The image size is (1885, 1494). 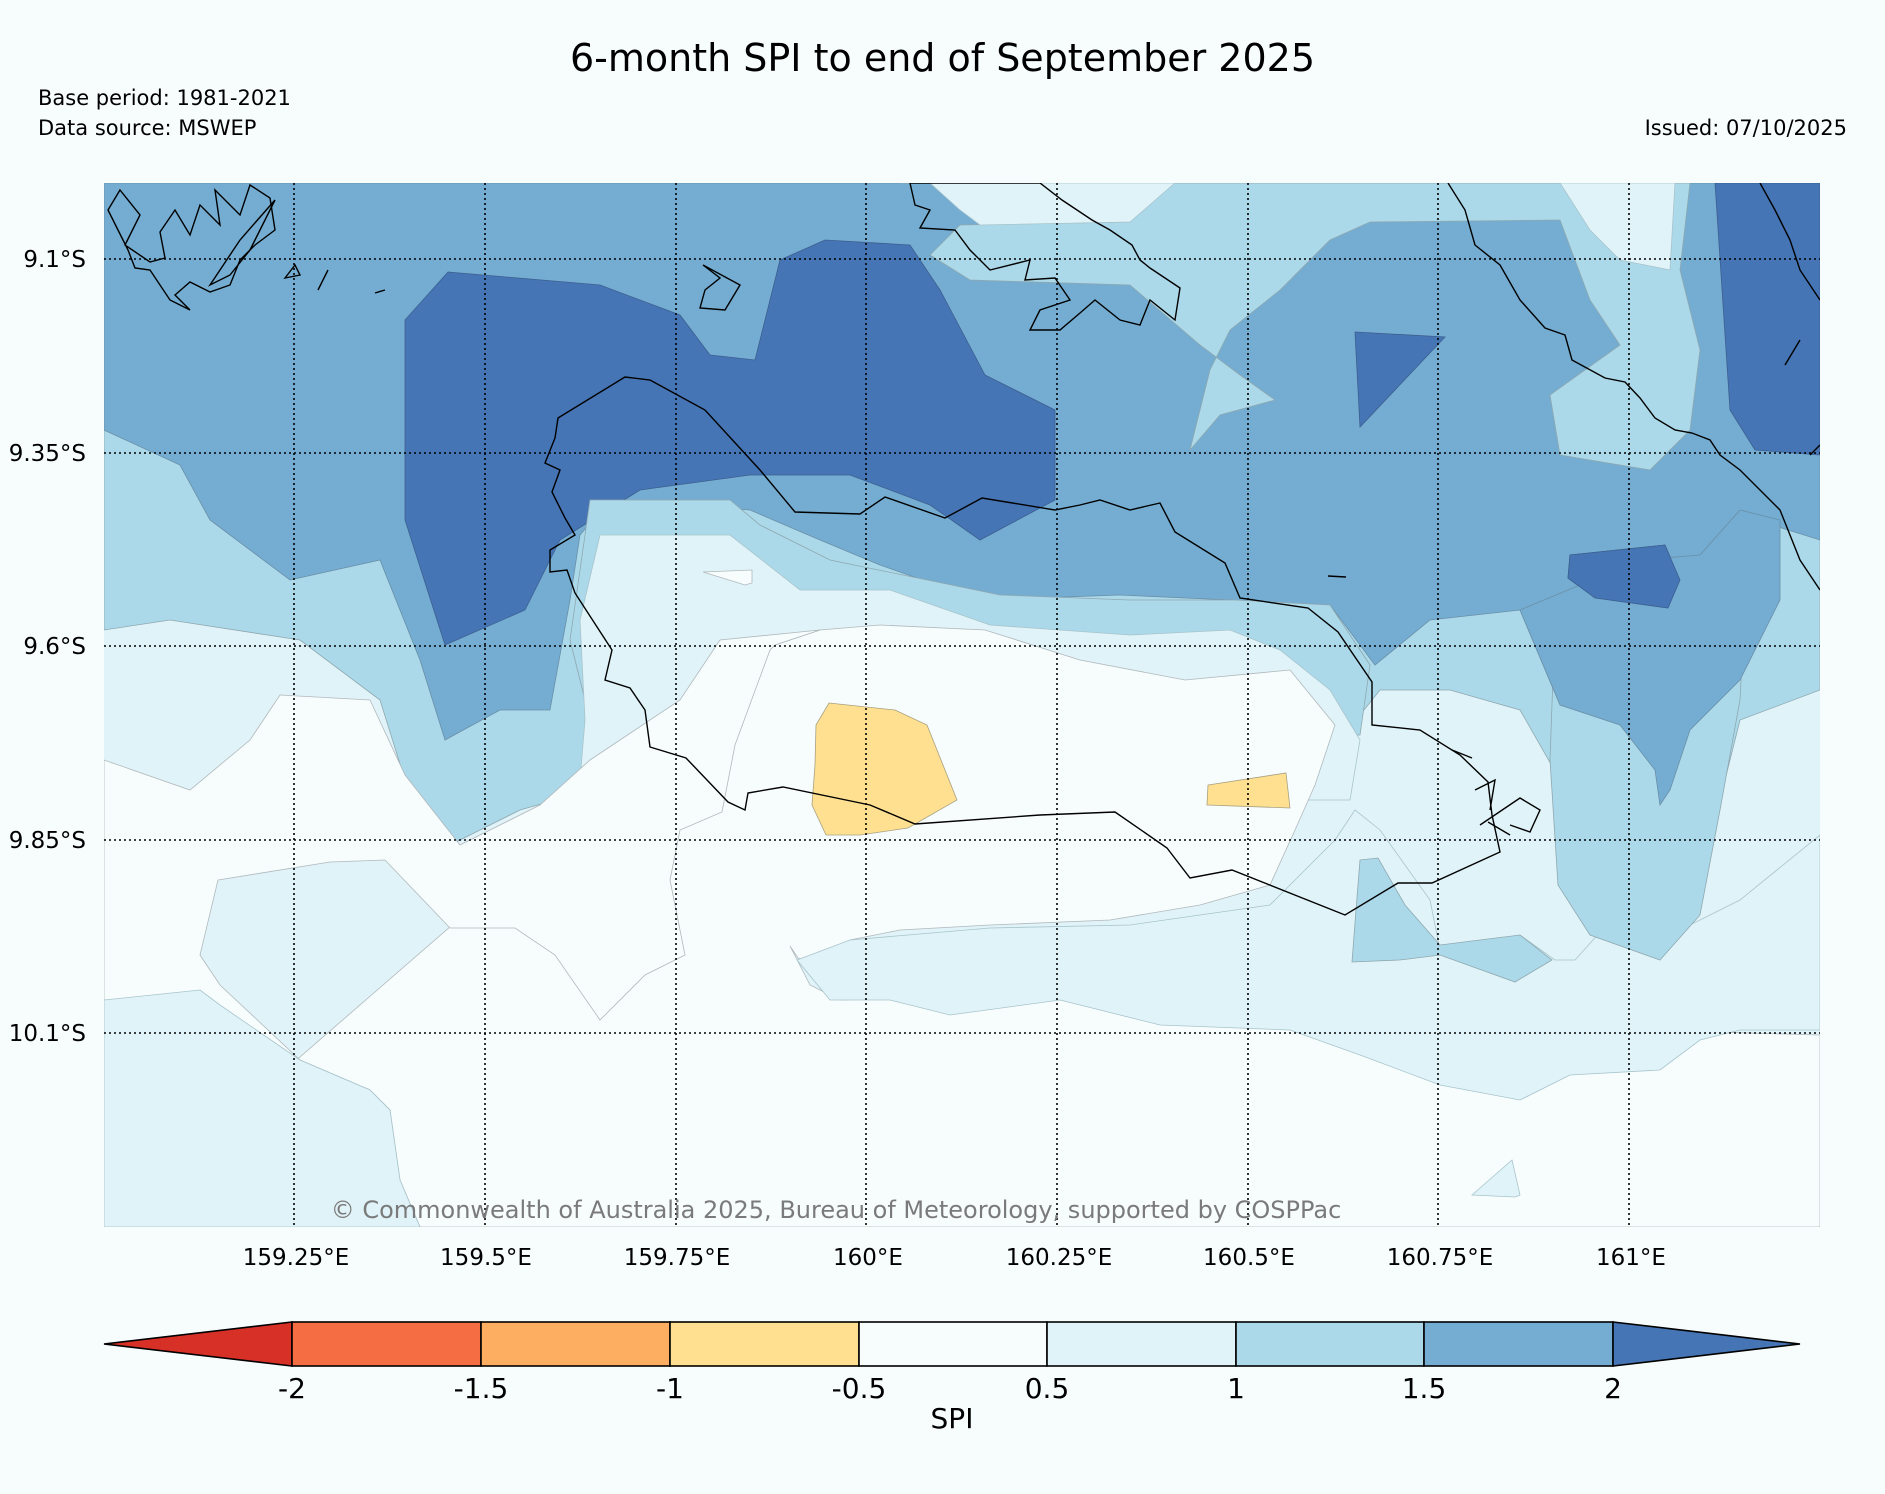 I want to click on colorbar-tick: -1, so click(x=670, y=1388).